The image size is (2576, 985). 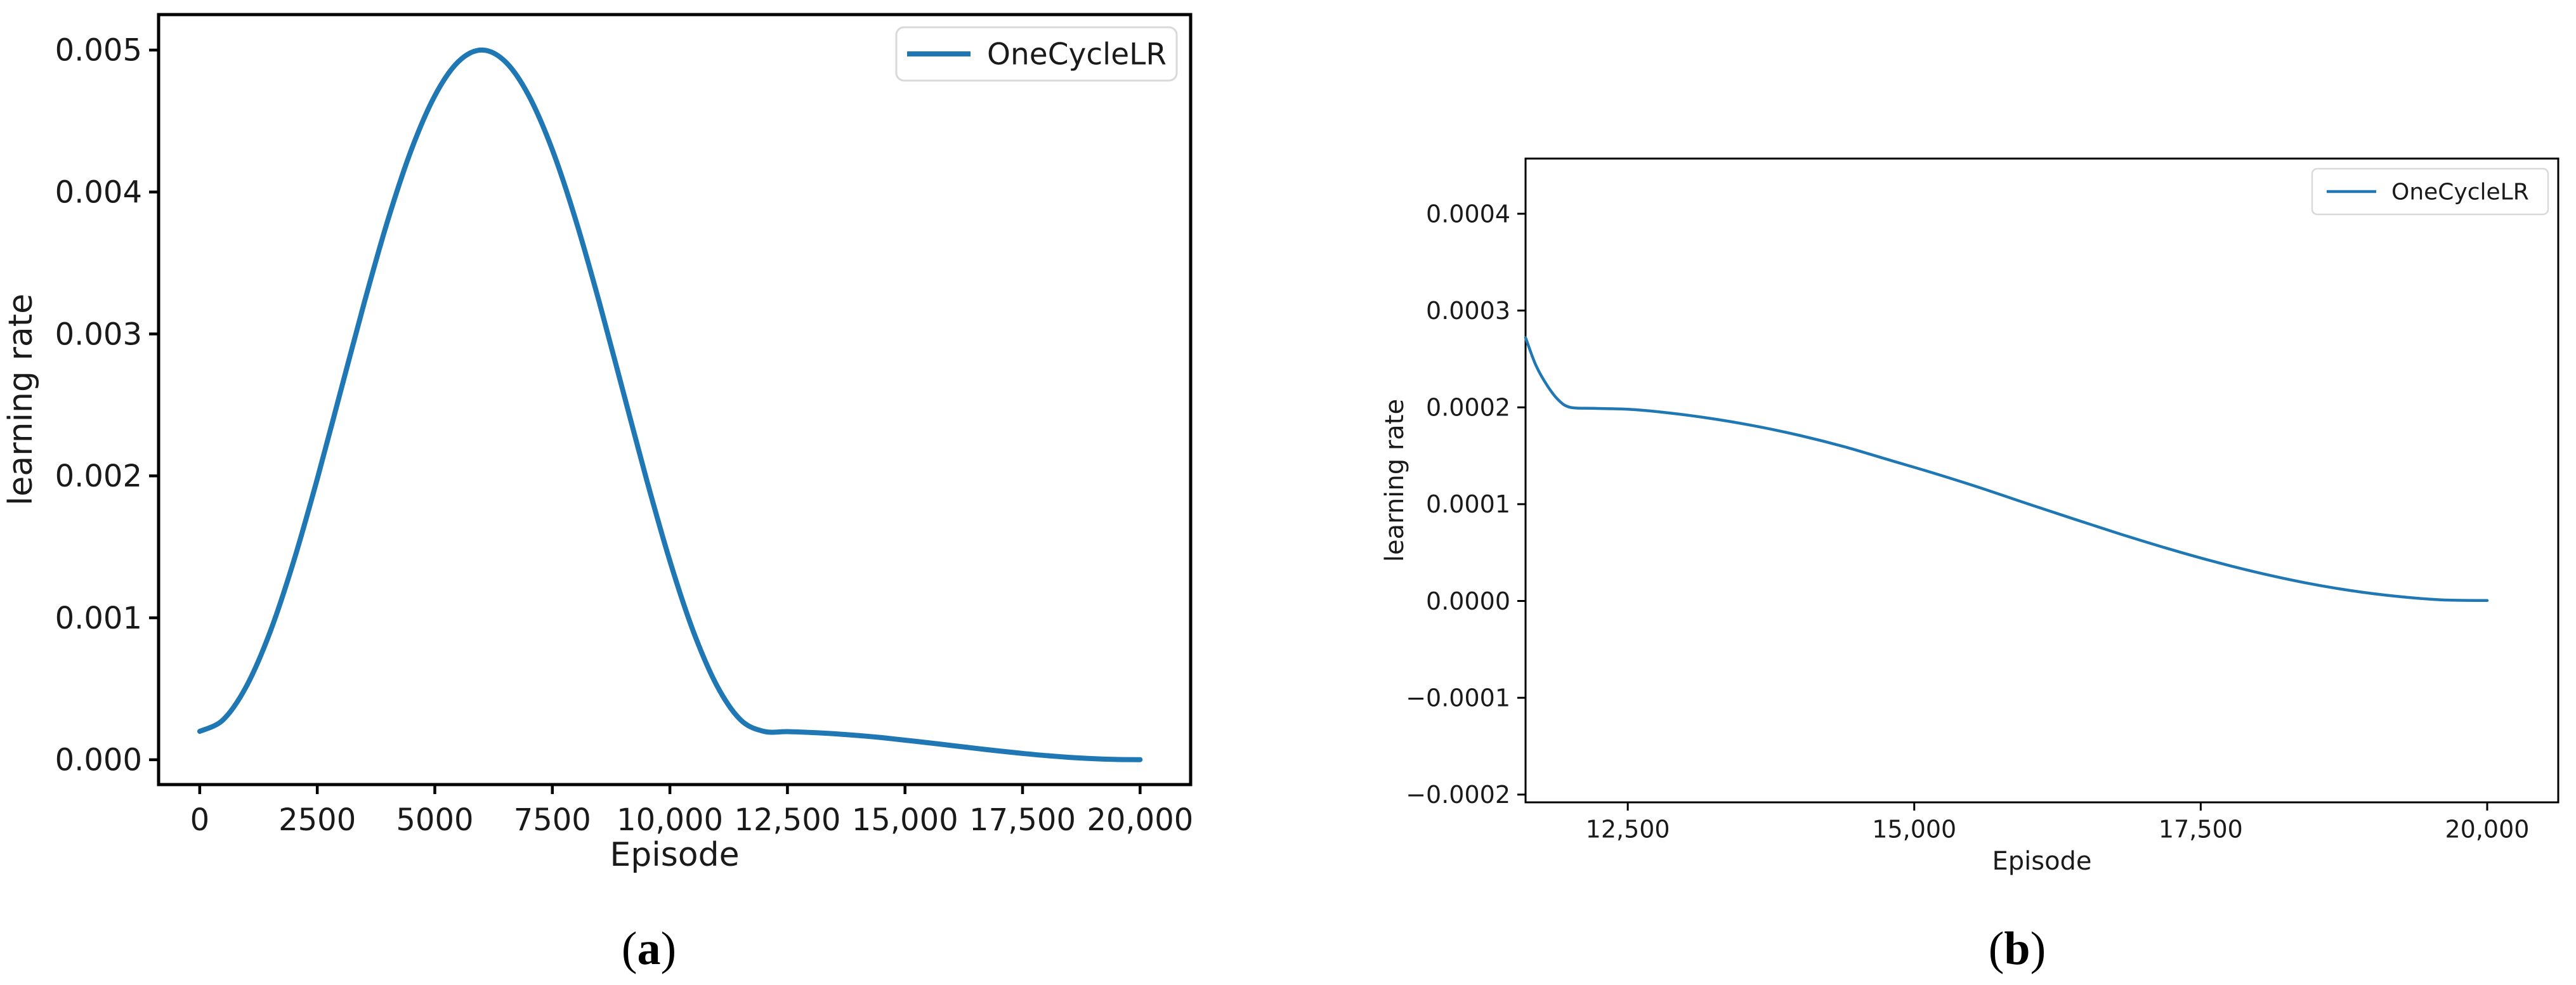 I want to click on x-tick-label: 10,000, so click(x=670, y=820).